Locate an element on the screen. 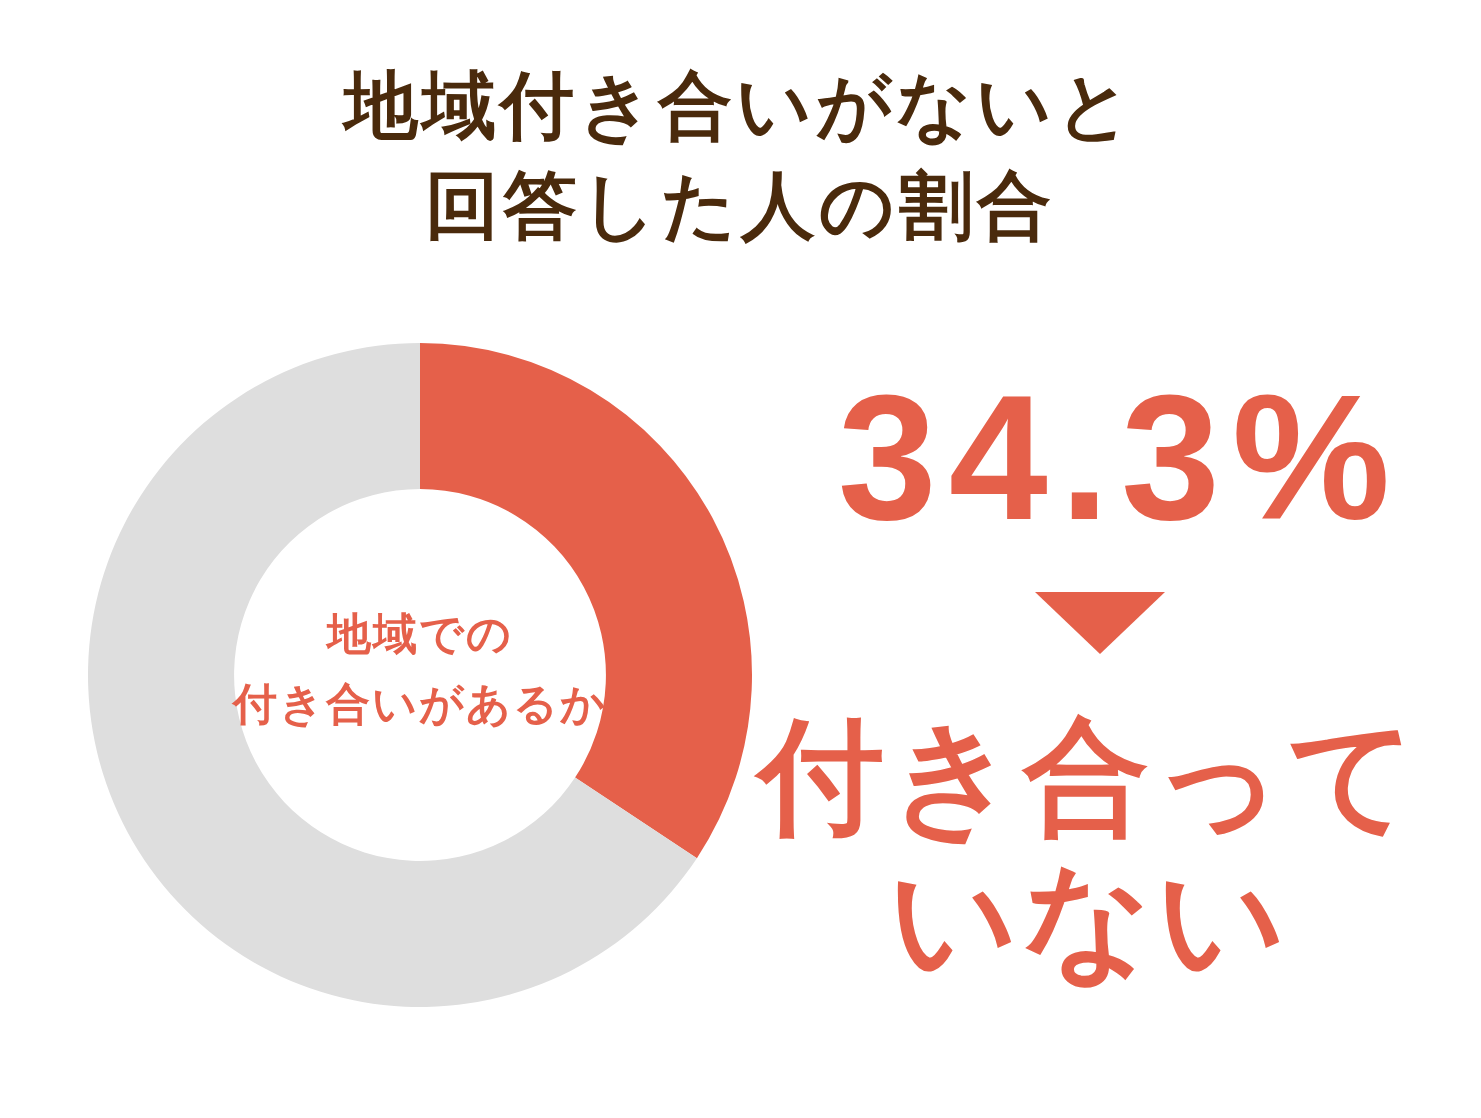 This screenshot has width=1481, height=1118. text: 付き合いがあるか is located at coordinates (419, 704).